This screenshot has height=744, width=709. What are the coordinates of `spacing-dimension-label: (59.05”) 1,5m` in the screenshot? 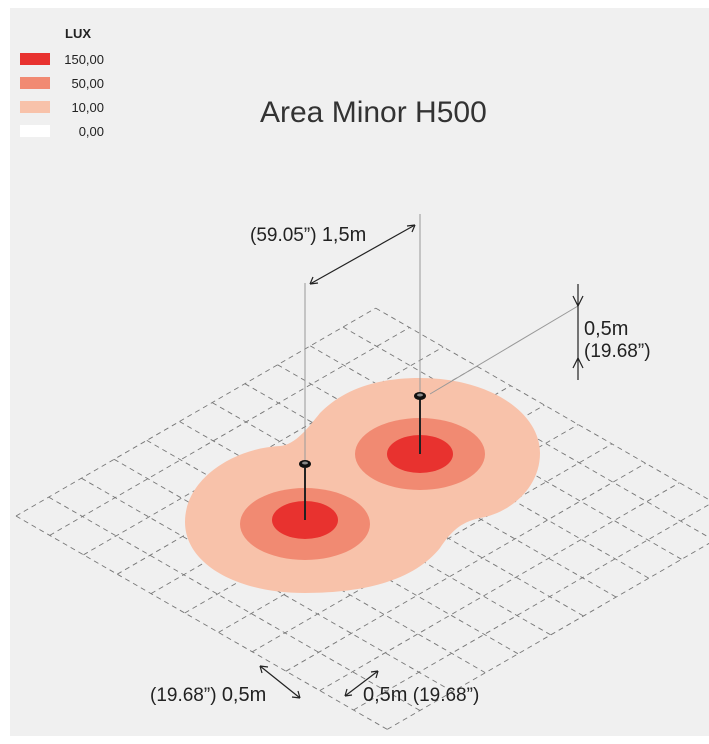 It's located at (308, 235).